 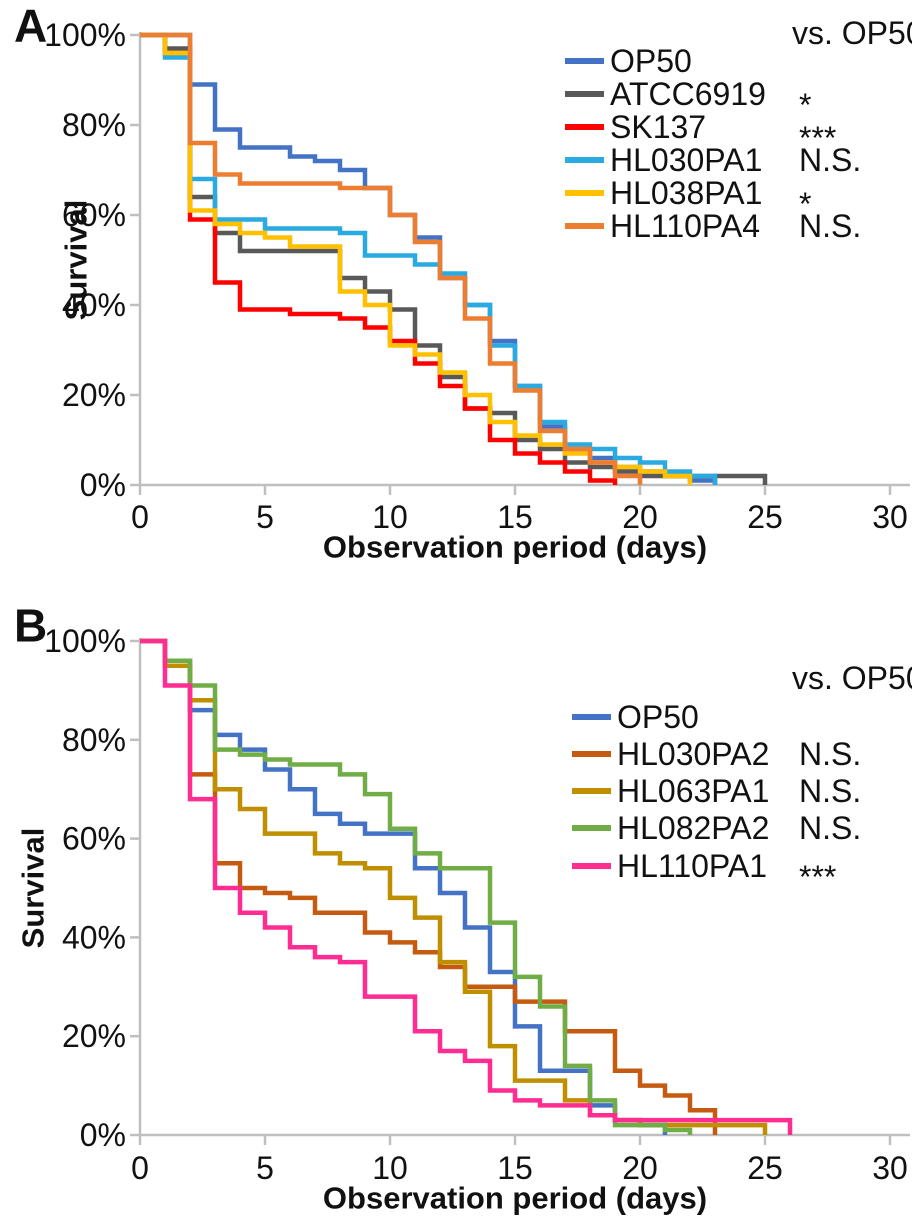 What do you see at coordinates (693, 754) in the screenshot?
I see `legend-label-b-HL030PA2: HL030PA2` at bounding box center [693, 754].